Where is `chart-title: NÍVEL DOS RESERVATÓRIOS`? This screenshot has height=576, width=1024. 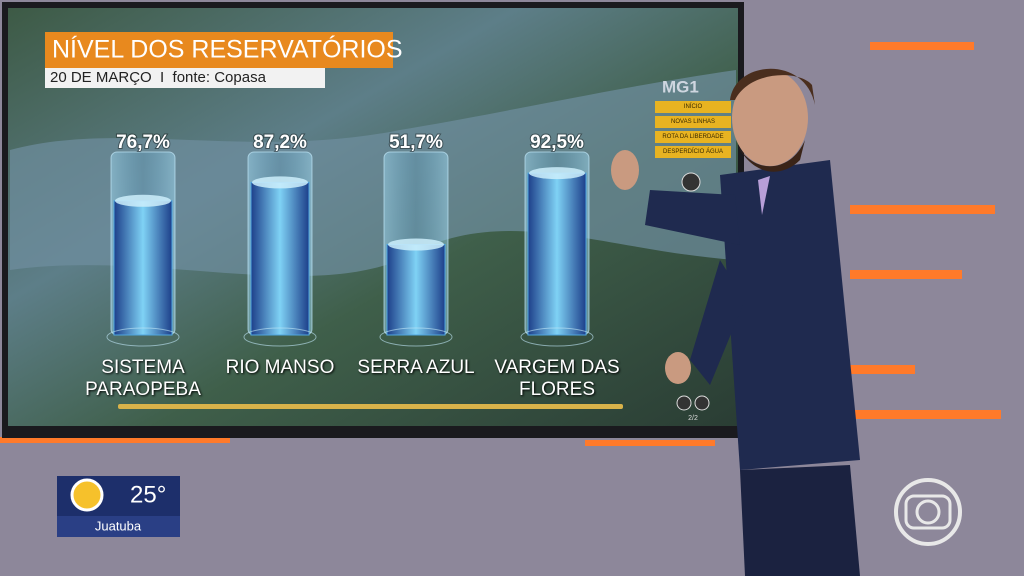 chart-title: NÍVEL DOS RESERVATÓRIOS is located at coordinates (227, 49).